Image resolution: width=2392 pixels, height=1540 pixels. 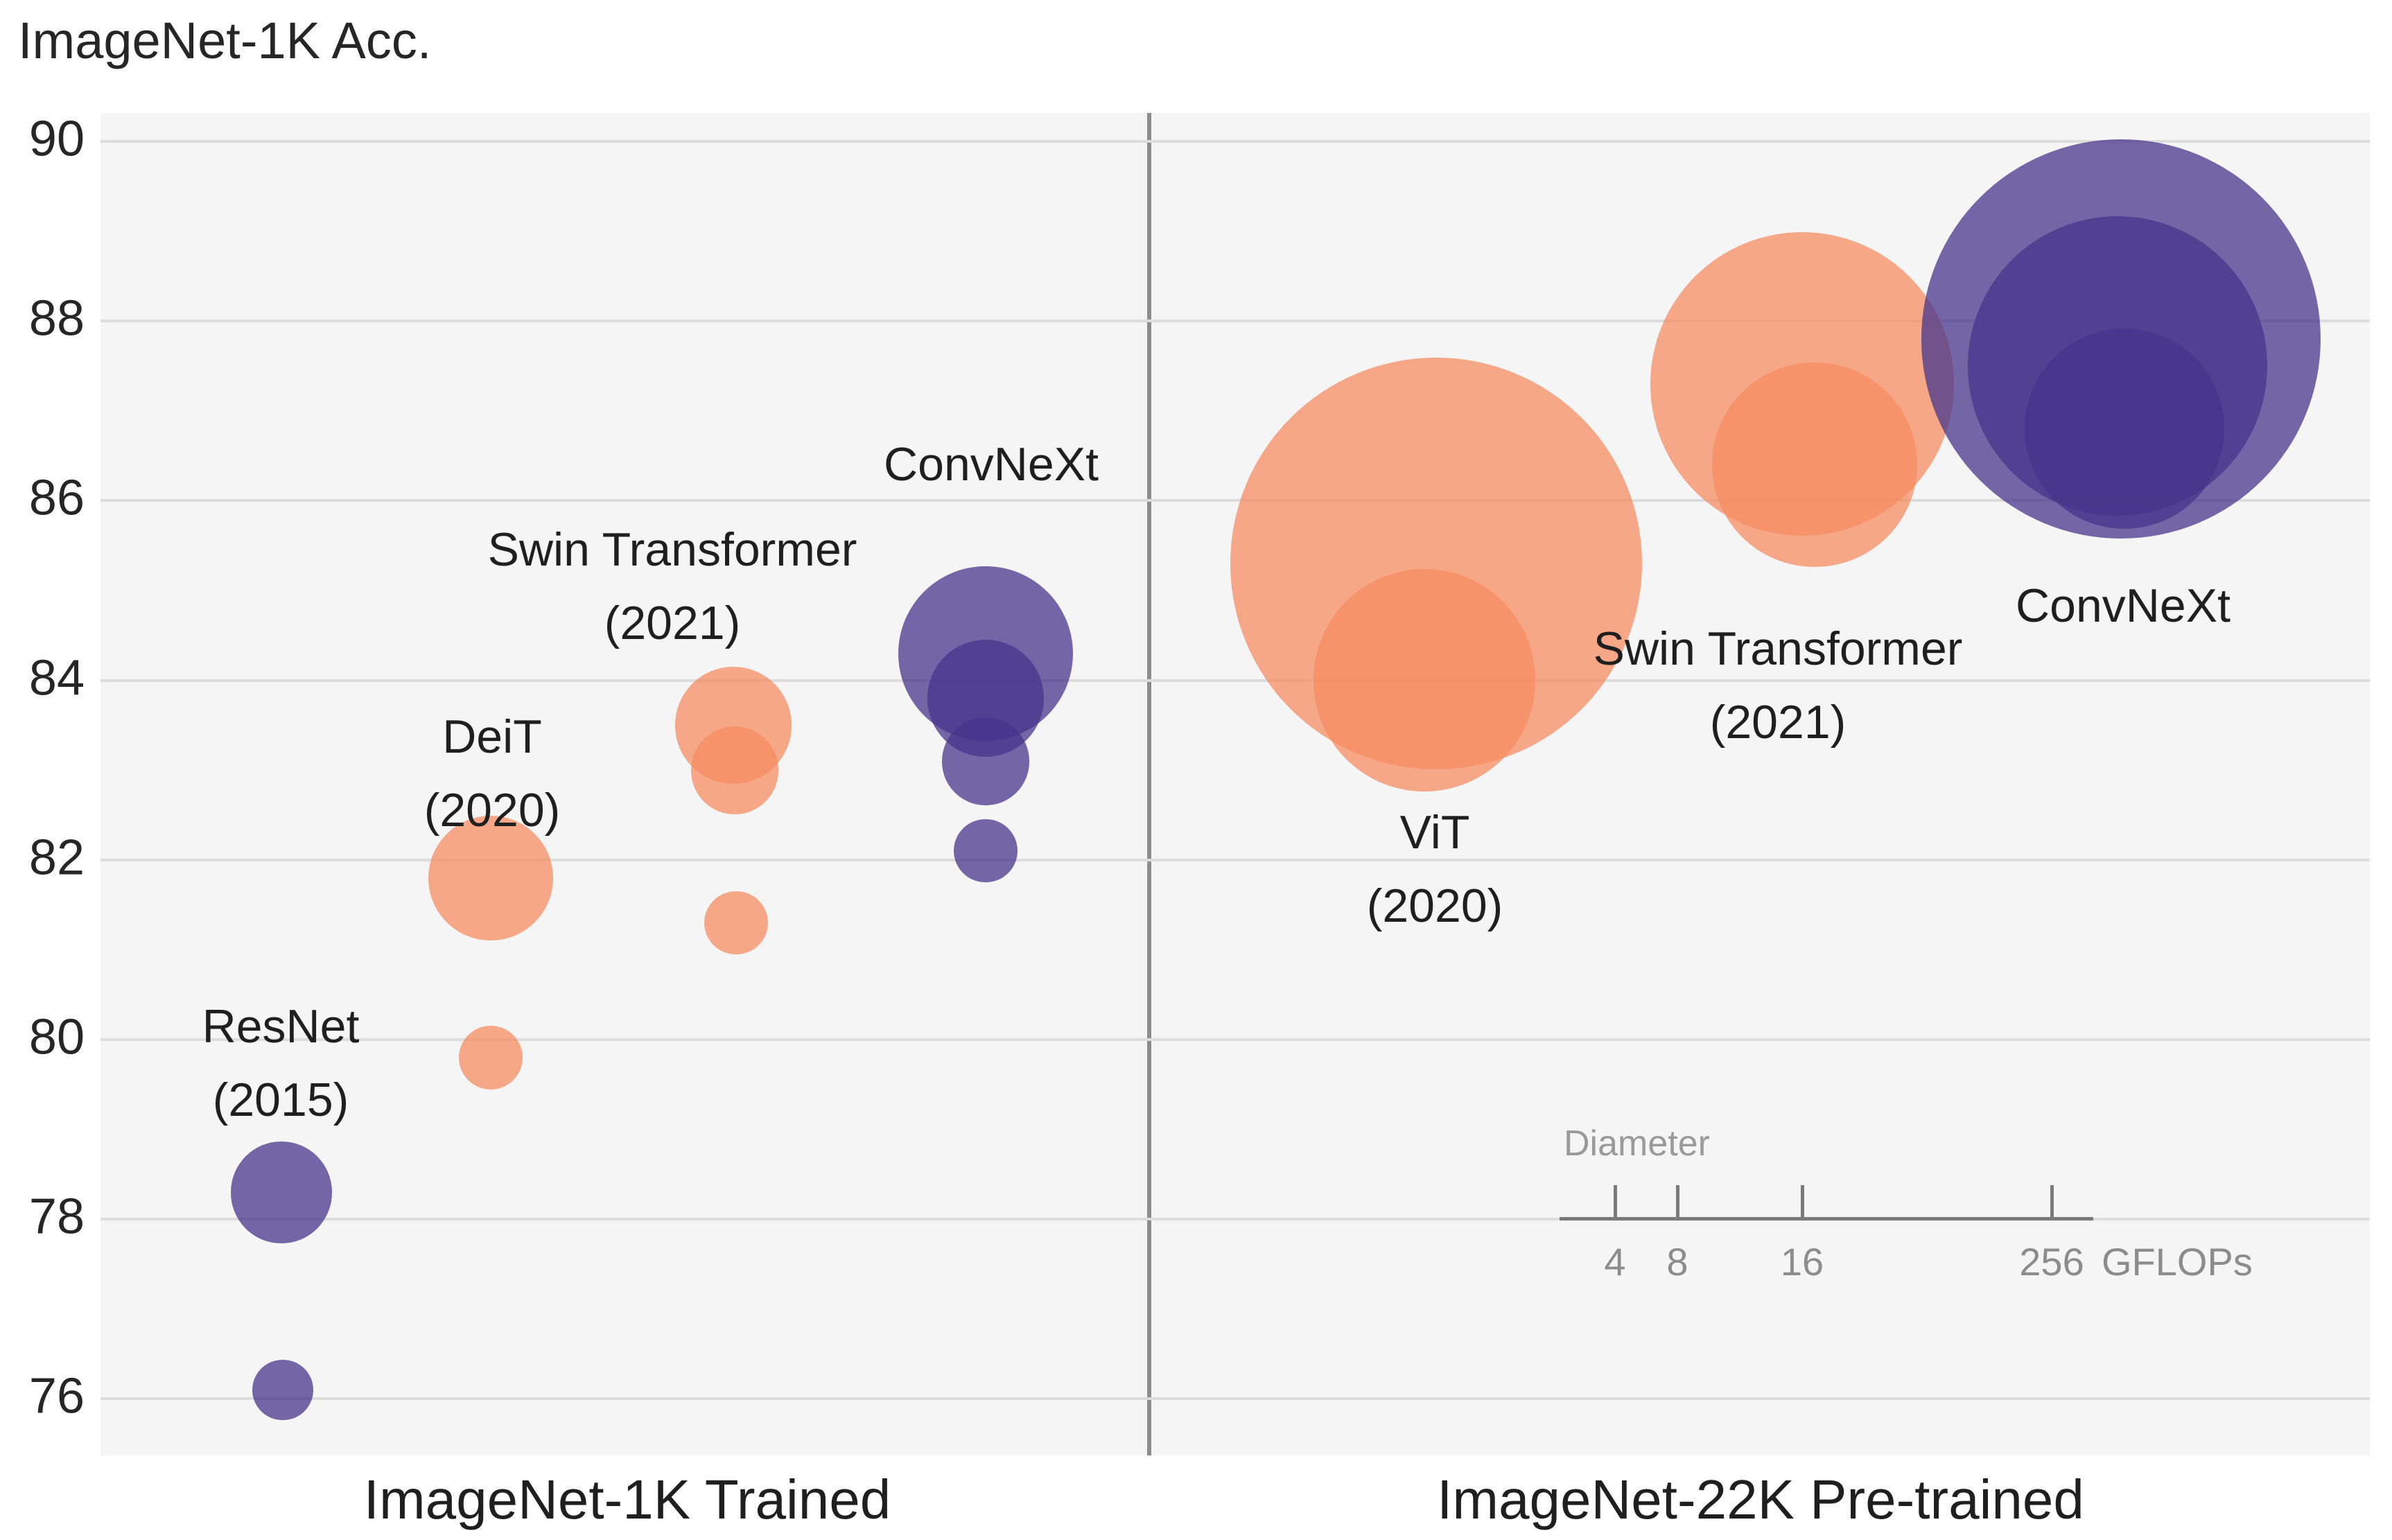 What do you see at coordinates (491, 877) in the screenshot?
I see `bubble-deit-81.8` at bounding box center [491, 877].